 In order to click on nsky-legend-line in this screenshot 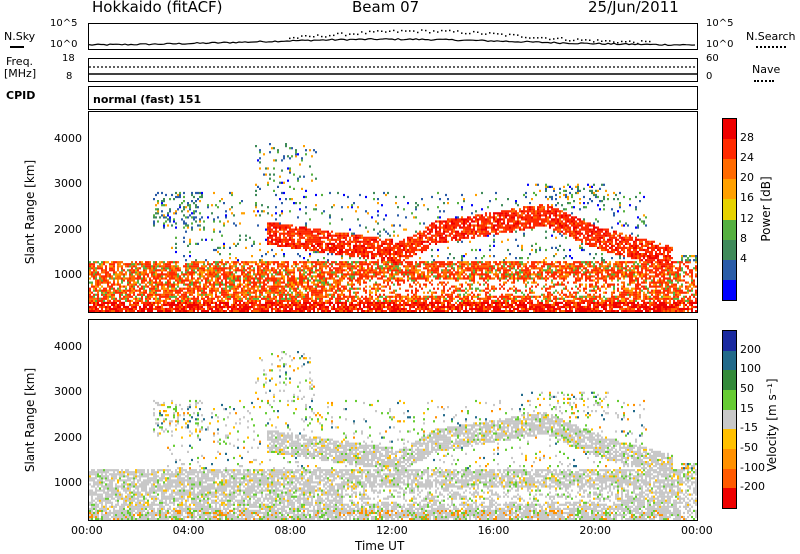, I will do `click(17, 47)`.